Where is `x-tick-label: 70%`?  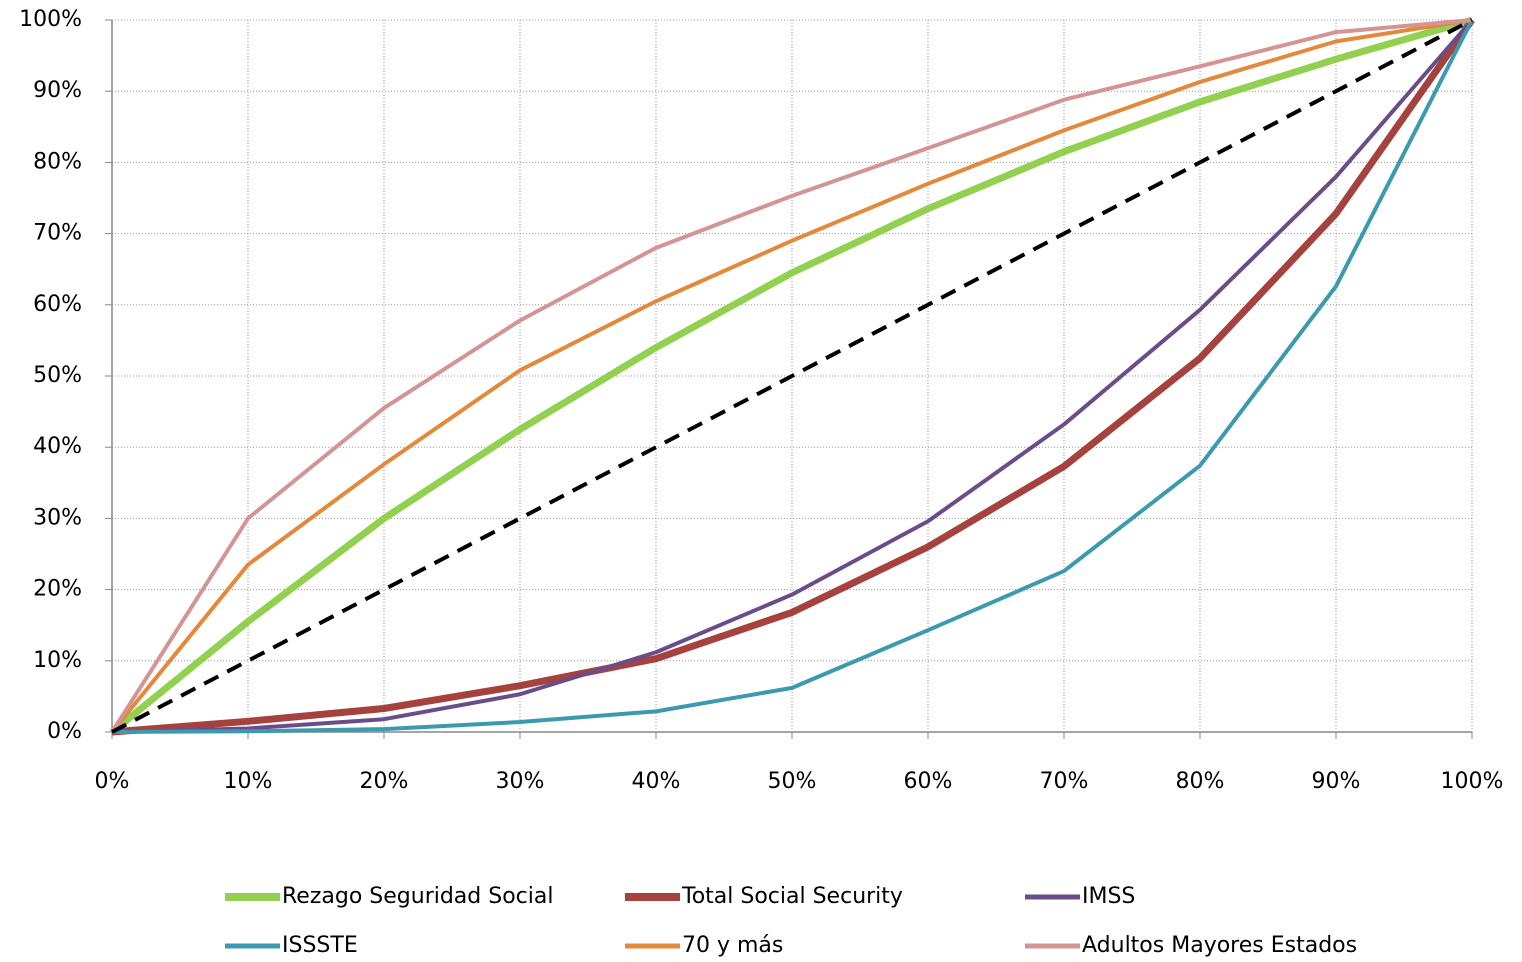 x-tick-label: 70% is located at coordinates (1064, 781).